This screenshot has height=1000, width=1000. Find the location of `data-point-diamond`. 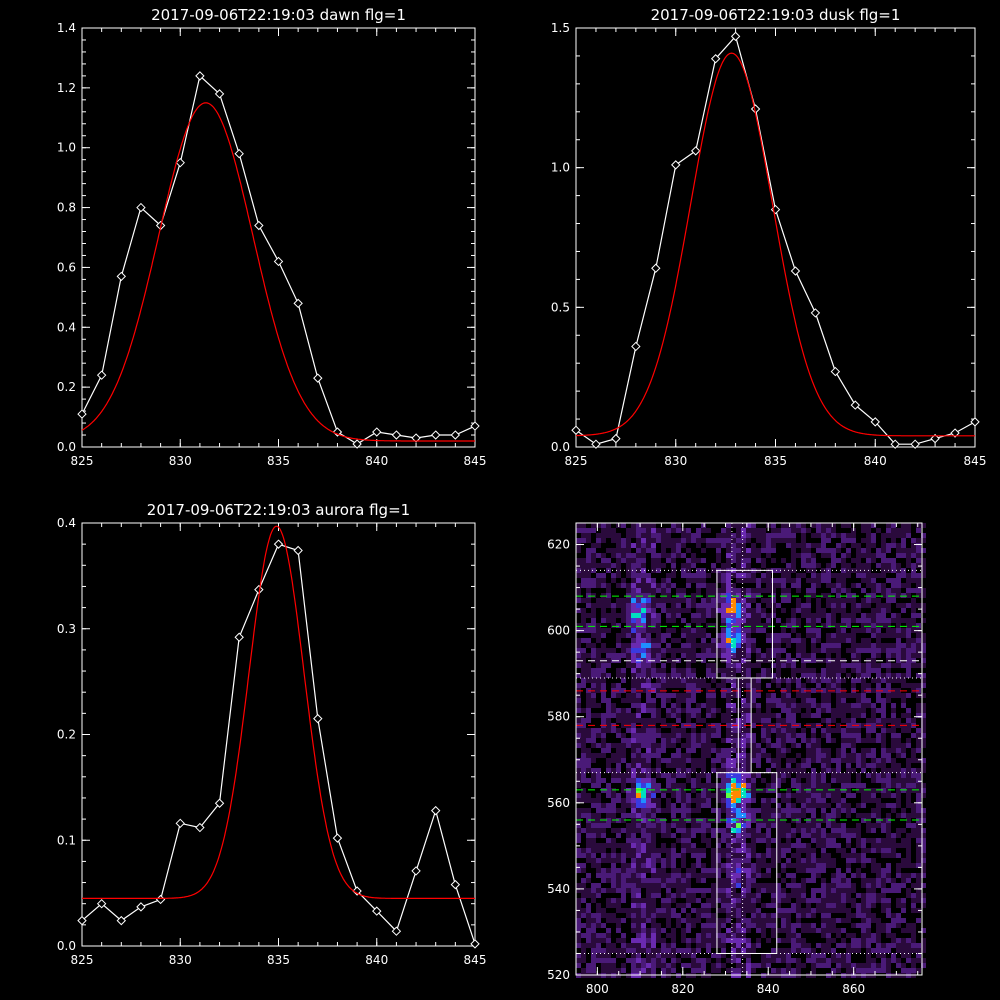

data-point-diamond is located at coordinates (636, 346).